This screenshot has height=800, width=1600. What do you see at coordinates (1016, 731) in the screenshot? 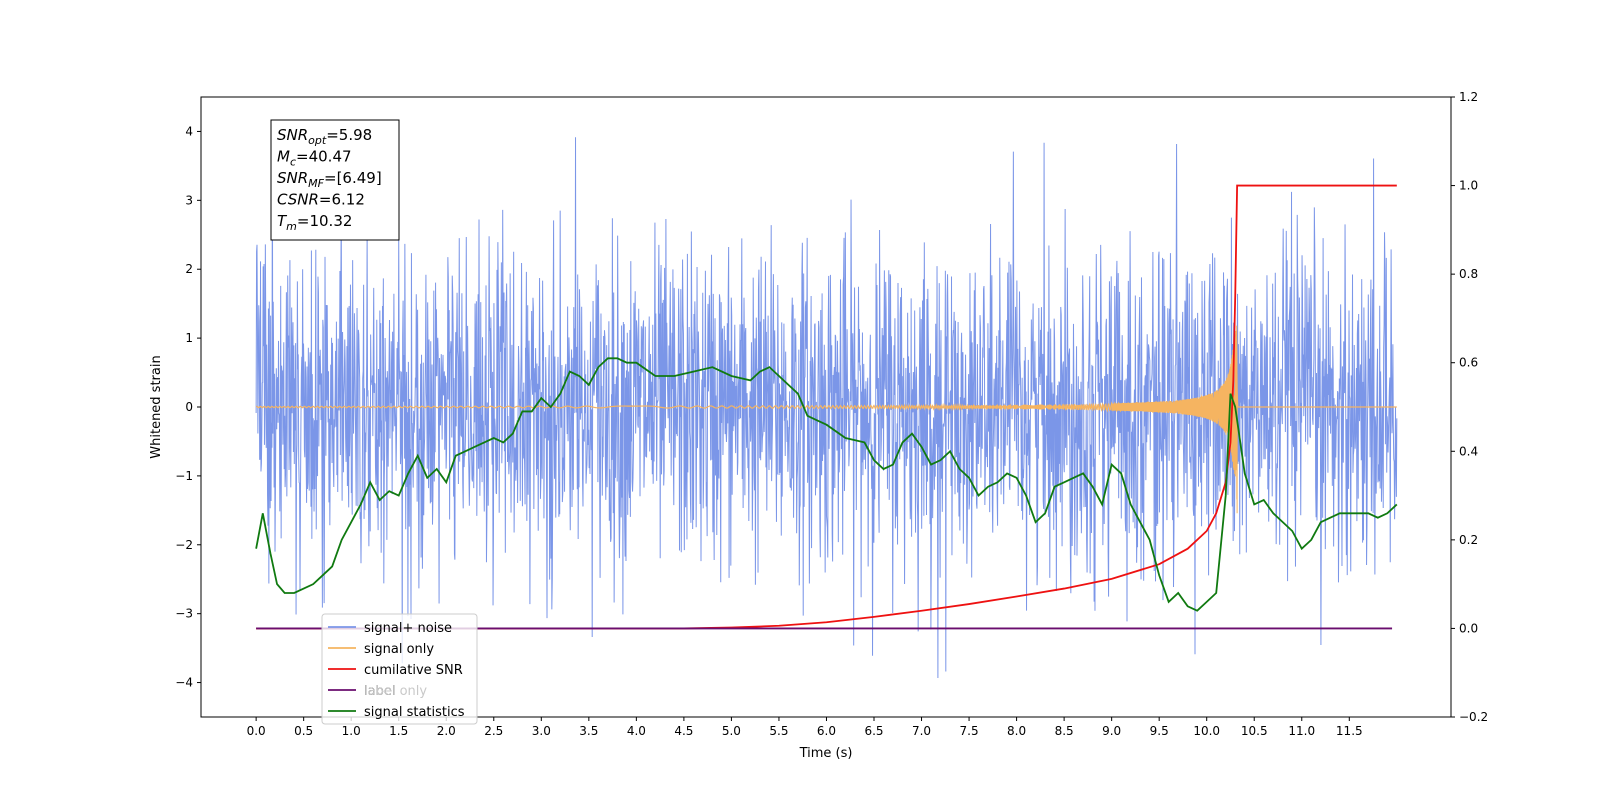
I see `x-tick-label: 8.0` at bounding box center [1016, 731].